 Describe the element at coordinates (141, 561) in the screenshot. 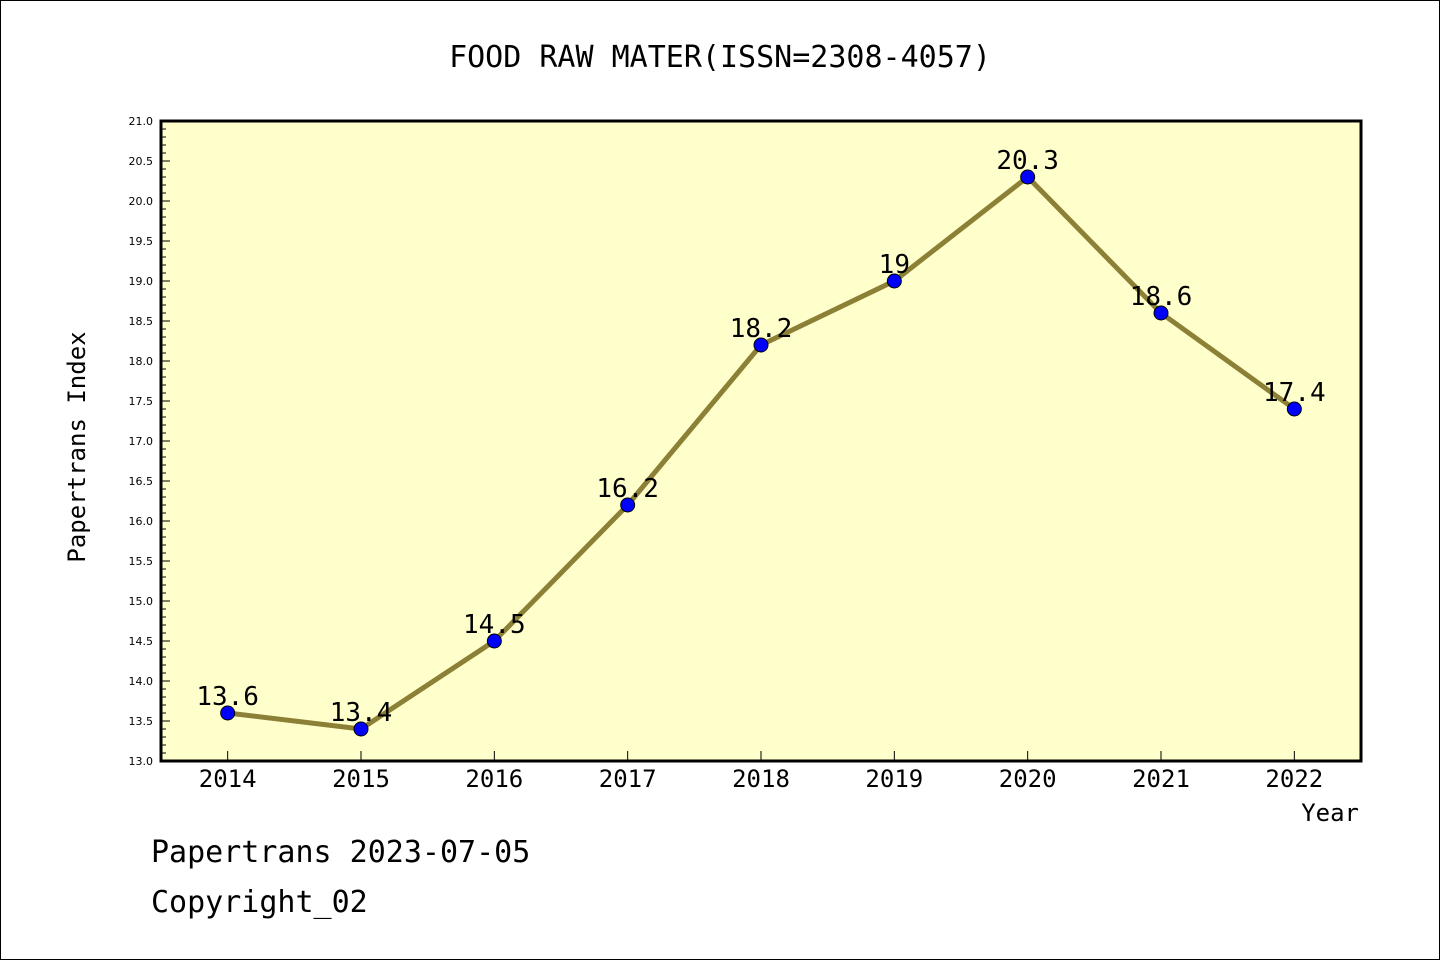

I see `y-tick-label: 15.5` at that location.